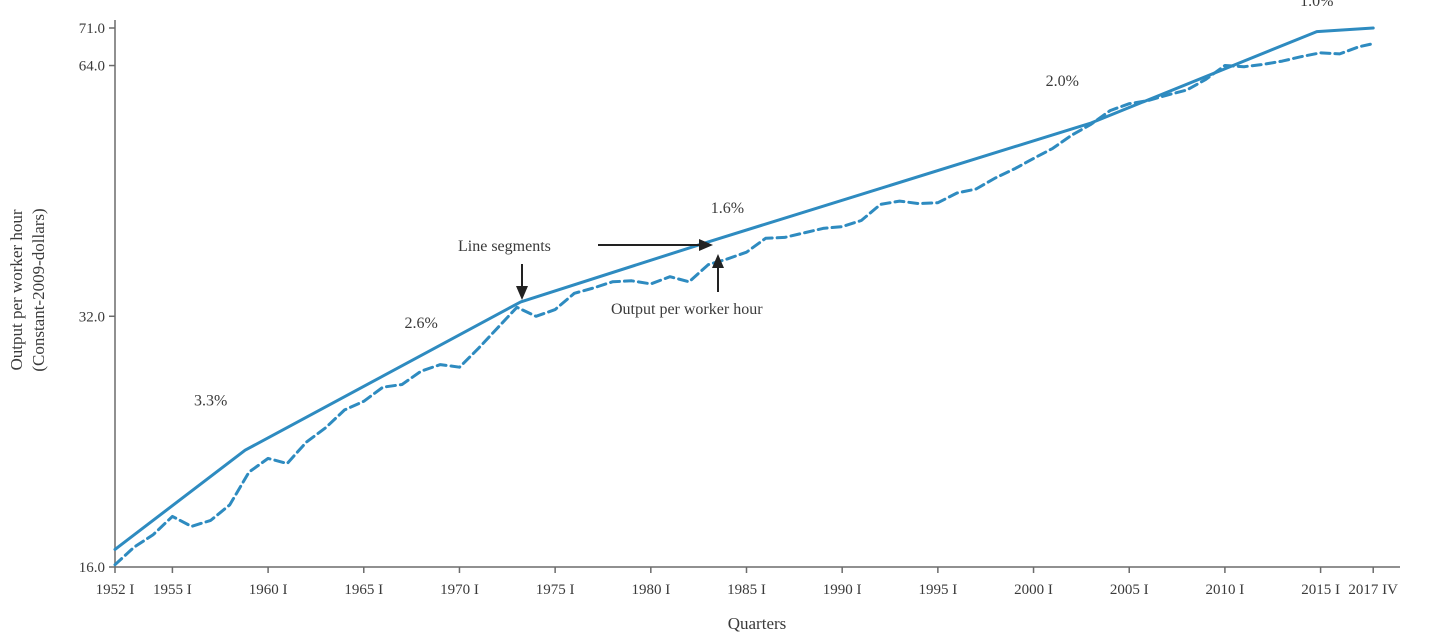 The width and height of the screenshot is (1440, 639). I want to click on x-tick-label: 1985 I, so click(746, 590).